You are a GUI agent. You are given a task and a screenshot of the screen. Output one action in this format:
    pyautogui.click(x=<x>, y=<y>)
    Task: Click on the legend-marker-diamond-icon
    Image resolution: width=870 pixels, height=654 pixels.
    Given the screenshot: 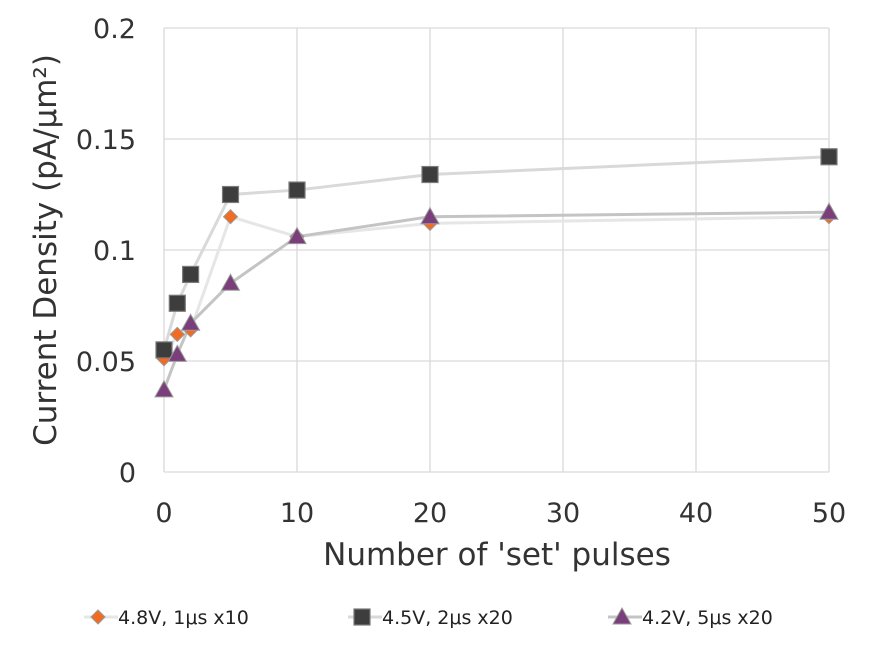 What is the action you would take?
    pyautogui.click(x=98, y=617)
    